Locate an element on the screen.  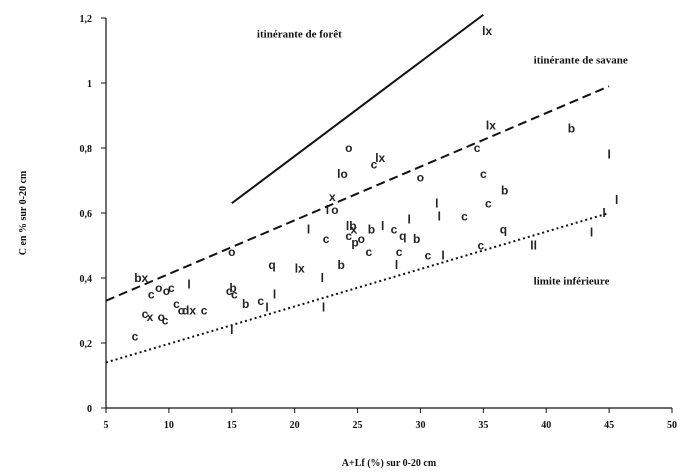
x-tick-label: 40 is located at coordinates (546, 425).